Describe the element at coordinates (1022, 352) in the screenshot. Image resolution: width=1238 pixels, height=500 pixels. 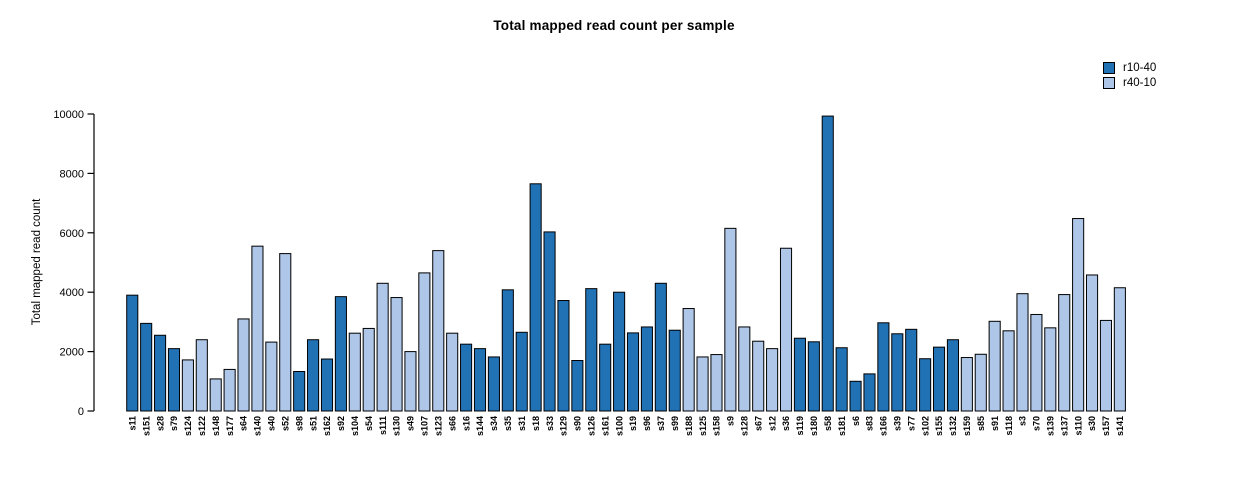
I see `bar-s3` at that location.